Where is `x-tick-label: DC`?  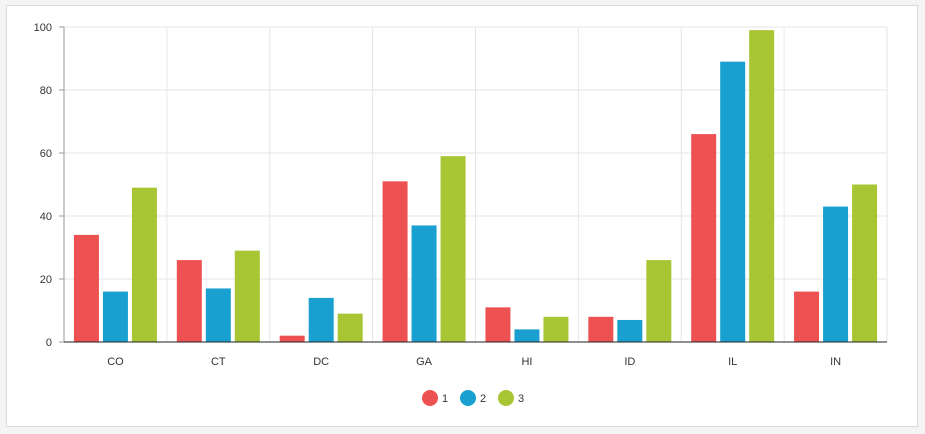
x-tick-label: DC is located at coordinates (321, 362).